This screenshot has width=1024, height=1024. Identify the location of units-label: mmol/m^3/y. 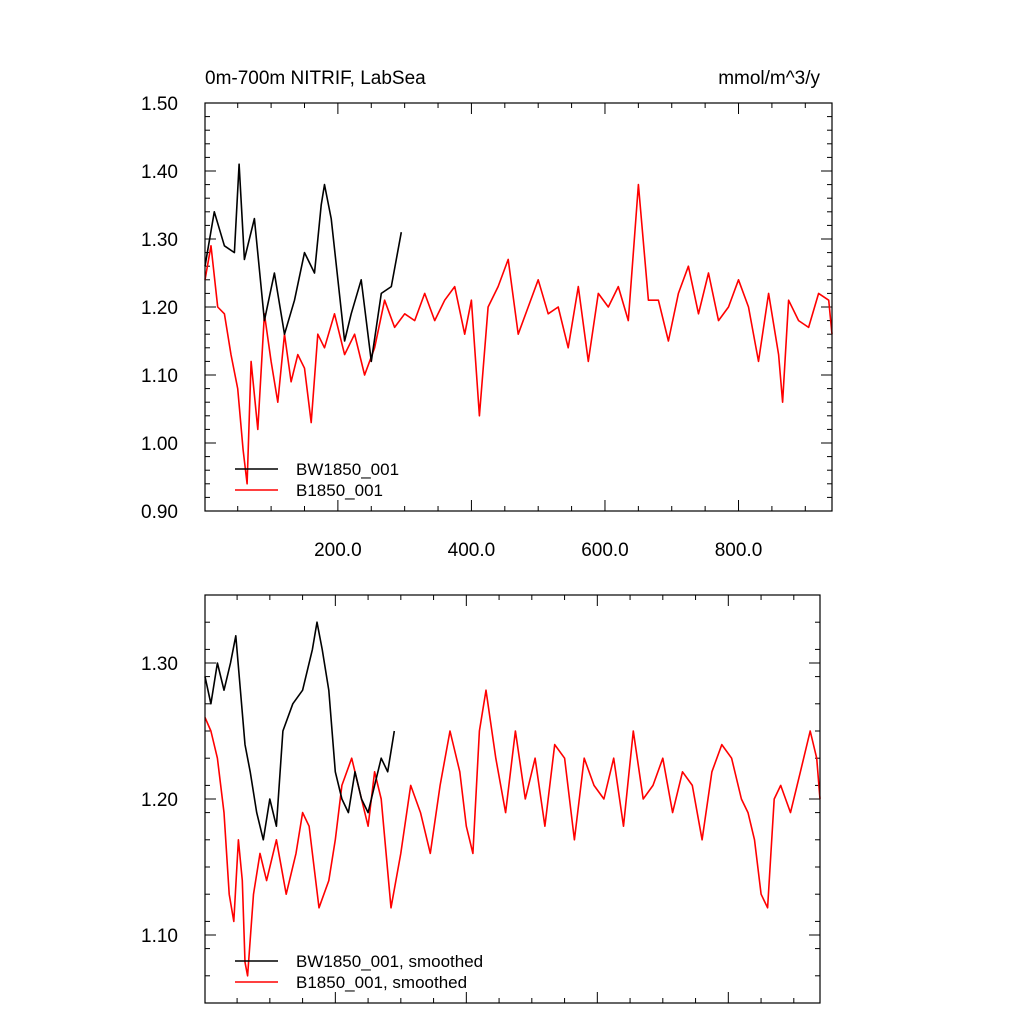
(769, 78).